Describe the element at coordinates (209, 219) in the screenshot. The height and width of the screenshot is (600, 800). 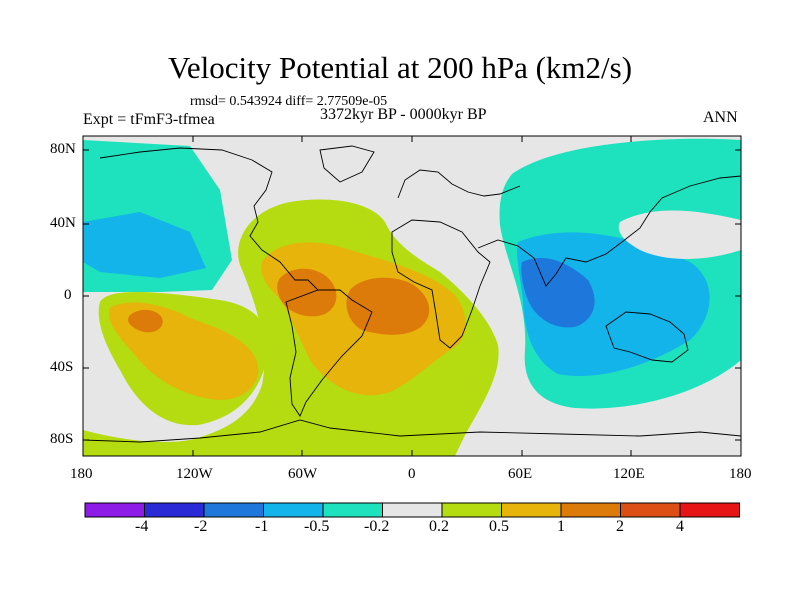
I see `coast-north-america` at that location.